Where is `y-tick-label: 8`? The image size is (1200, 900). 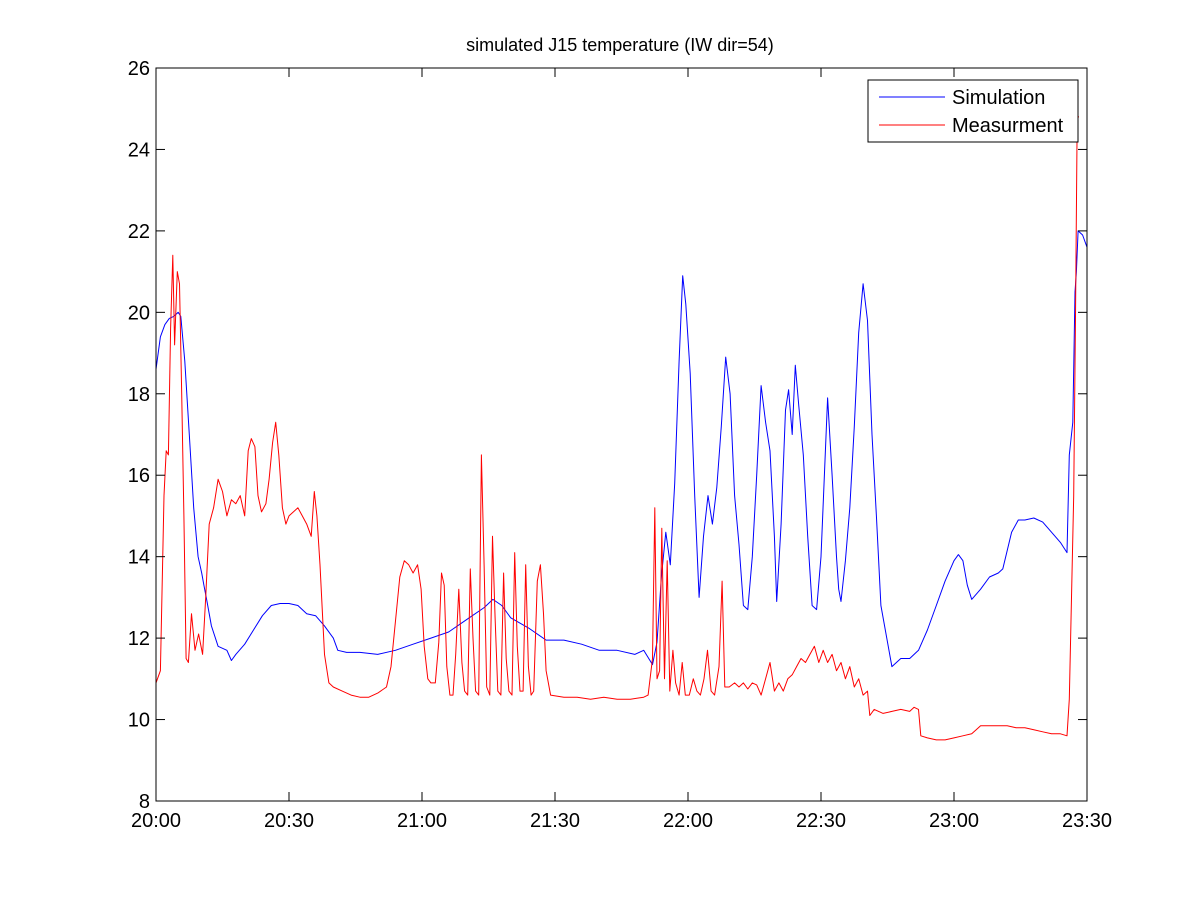 y-tick-label: 8 is located at coordinates (144, 802).